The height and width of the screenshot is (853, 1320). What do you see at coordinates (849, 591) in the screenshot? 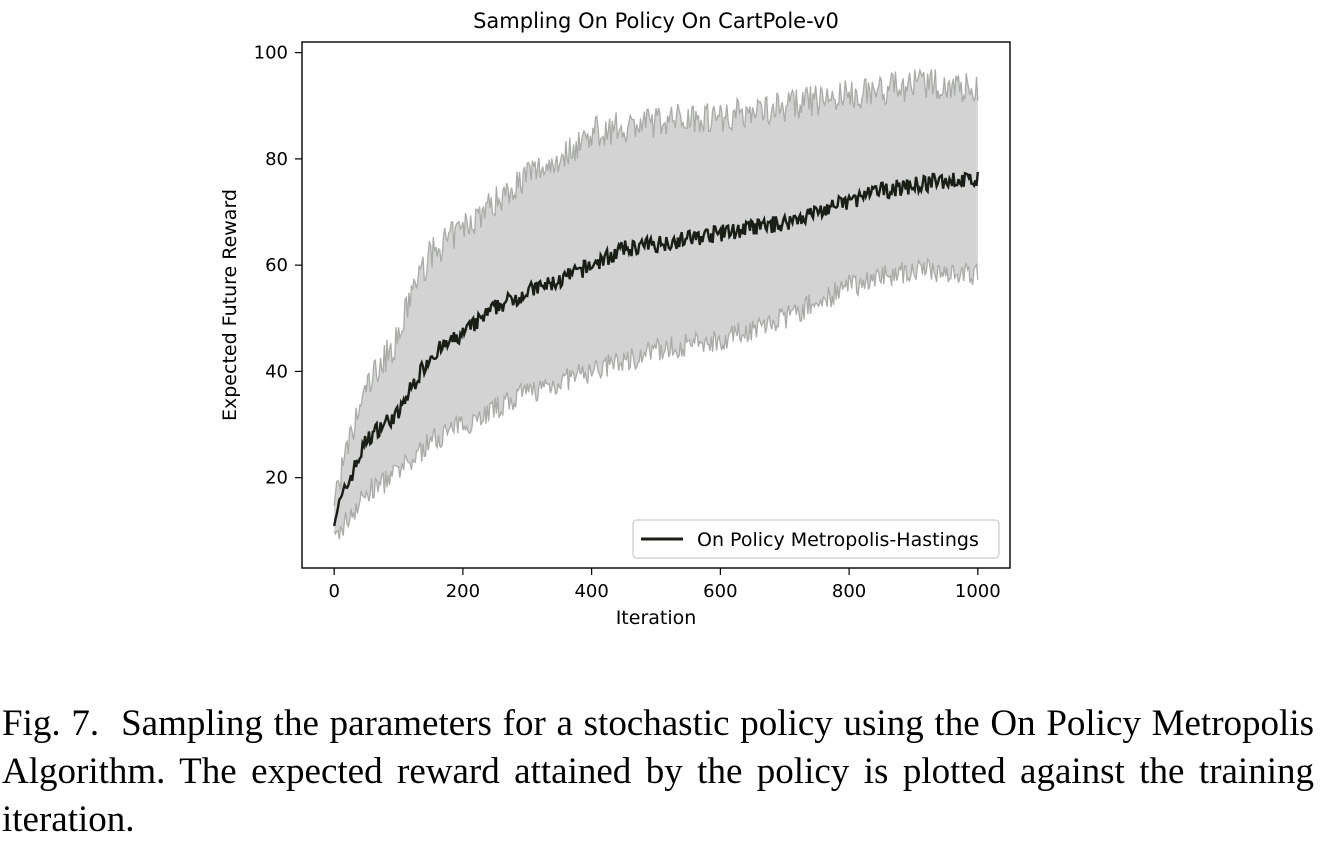
I see `x-tick-label: 800` at bounding box center [849, 591].